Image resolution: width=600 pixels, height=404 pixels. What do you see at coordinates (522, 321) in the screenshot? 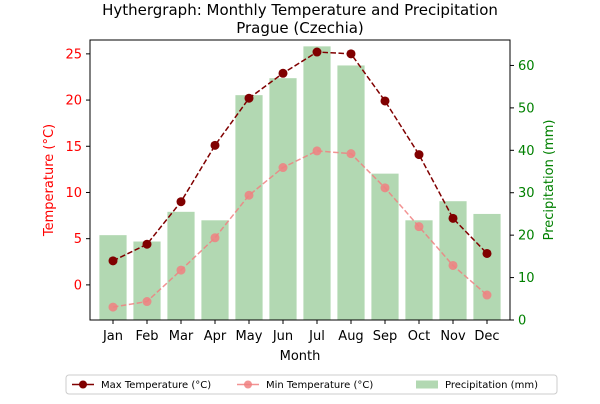
I see `right-axis-tick-label: 0` at bounding box center [522, 321].